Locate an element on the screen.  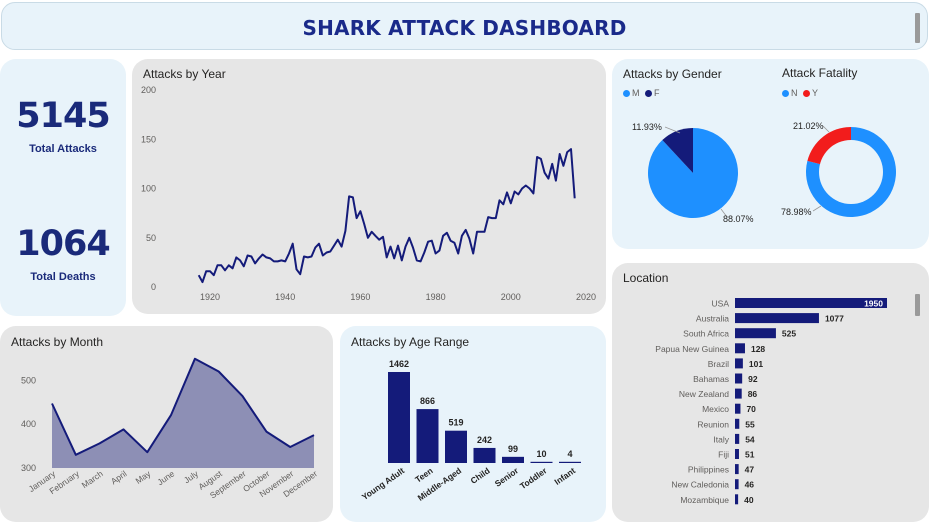
age-data-label: 242 is located at coordinates (484, 440).